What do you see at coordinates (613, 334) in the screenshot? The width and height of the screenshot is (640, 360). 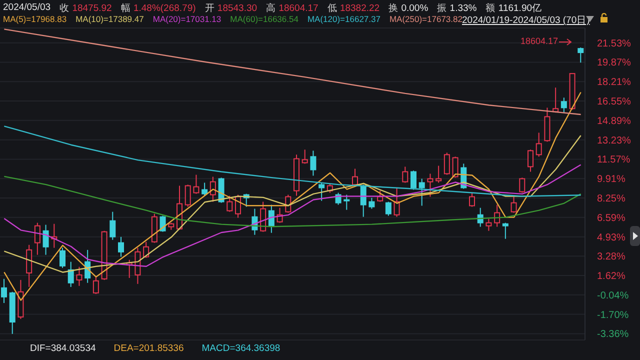 I see `y-tick-label: -3.36%` at bounding box center [613, 334].